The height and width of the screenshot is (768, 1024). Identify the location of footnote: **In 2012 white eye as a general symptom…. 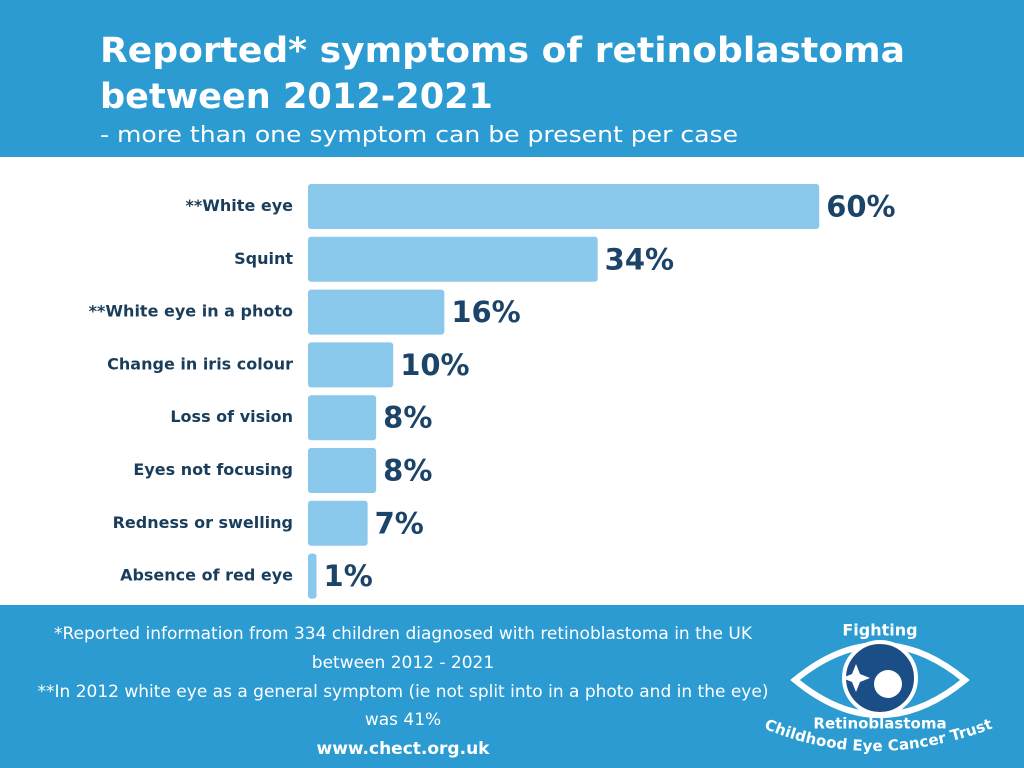
(403, 692).